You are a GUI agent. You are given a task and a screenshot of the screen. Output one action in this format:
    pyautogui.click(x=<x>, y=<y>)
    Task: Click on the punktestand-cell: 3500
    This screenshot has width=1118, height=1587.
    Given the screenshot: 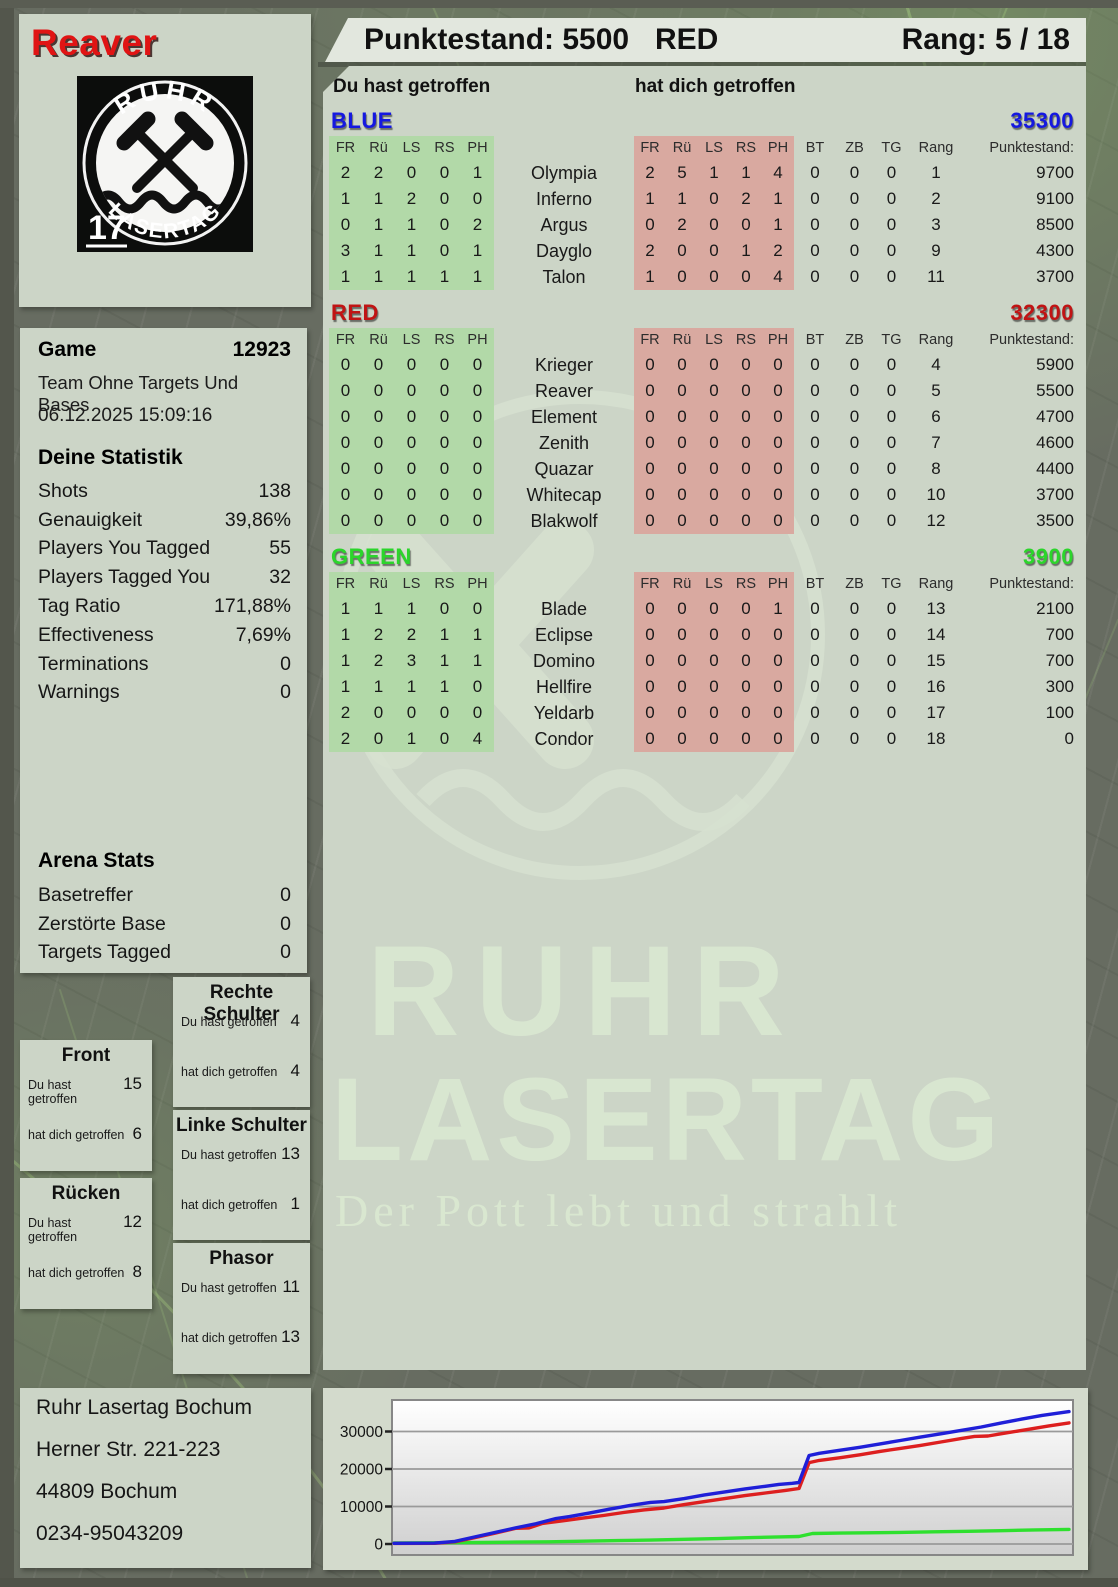 What is the action you would take?
    pyautogui.click(x=1055, y=520)
    